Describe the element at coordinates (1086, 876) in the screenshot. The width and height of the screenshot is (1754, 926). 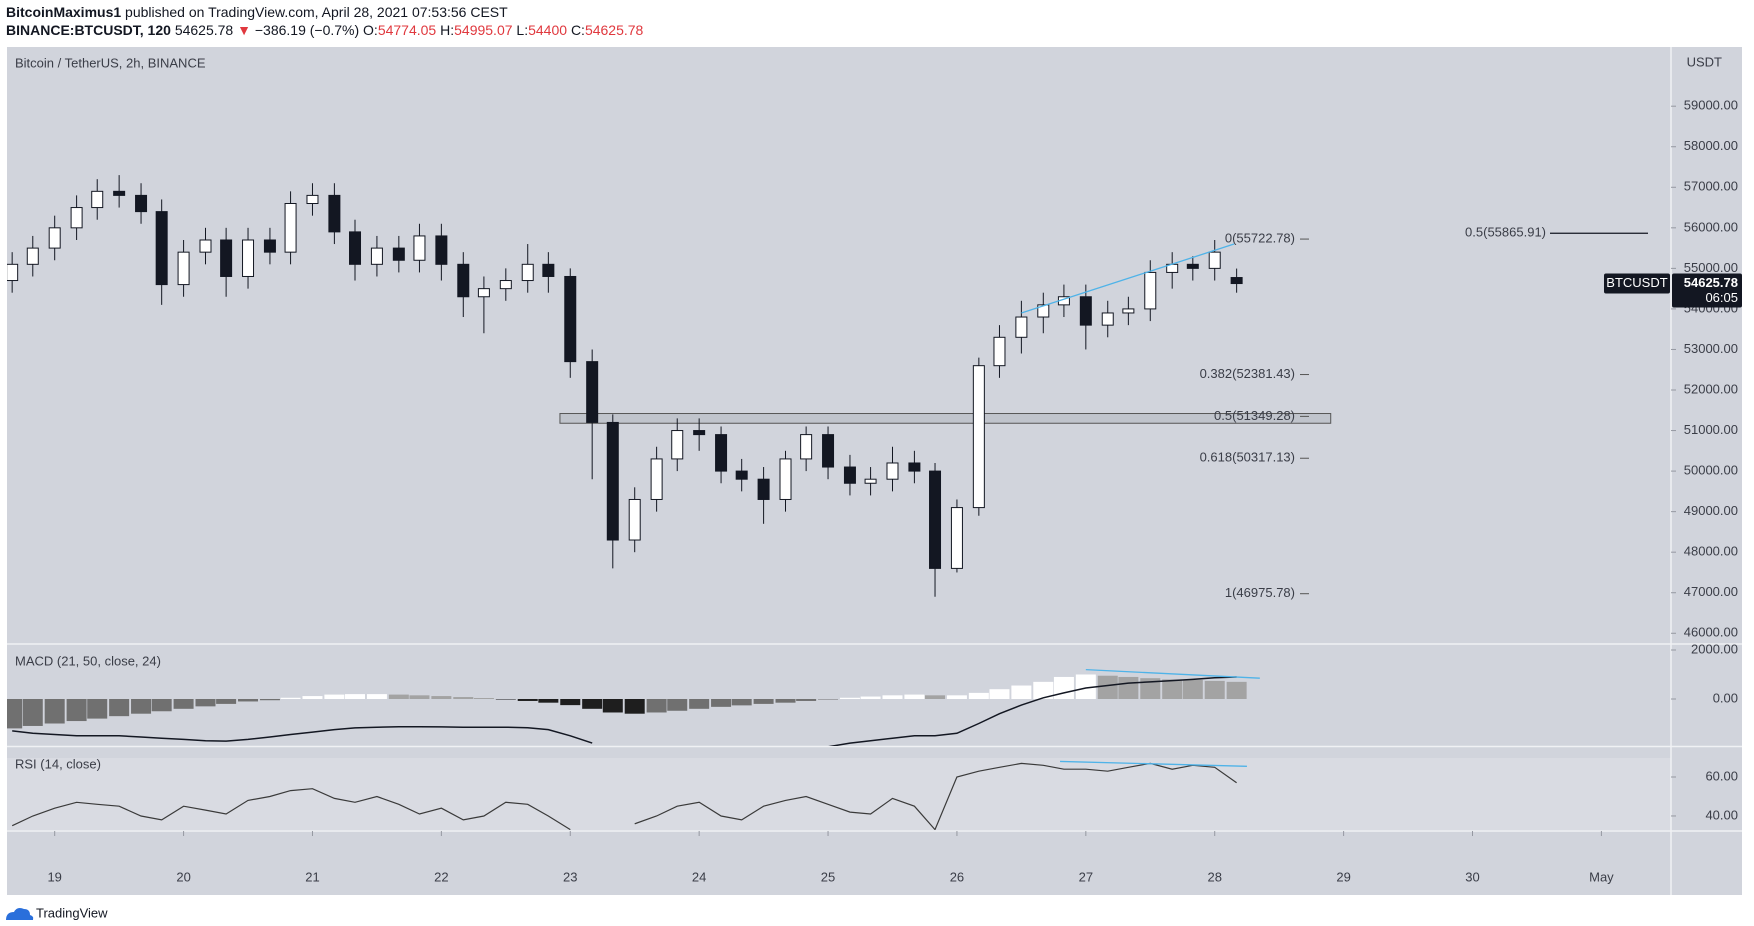
I see `x-tick-label: 27` at that location.